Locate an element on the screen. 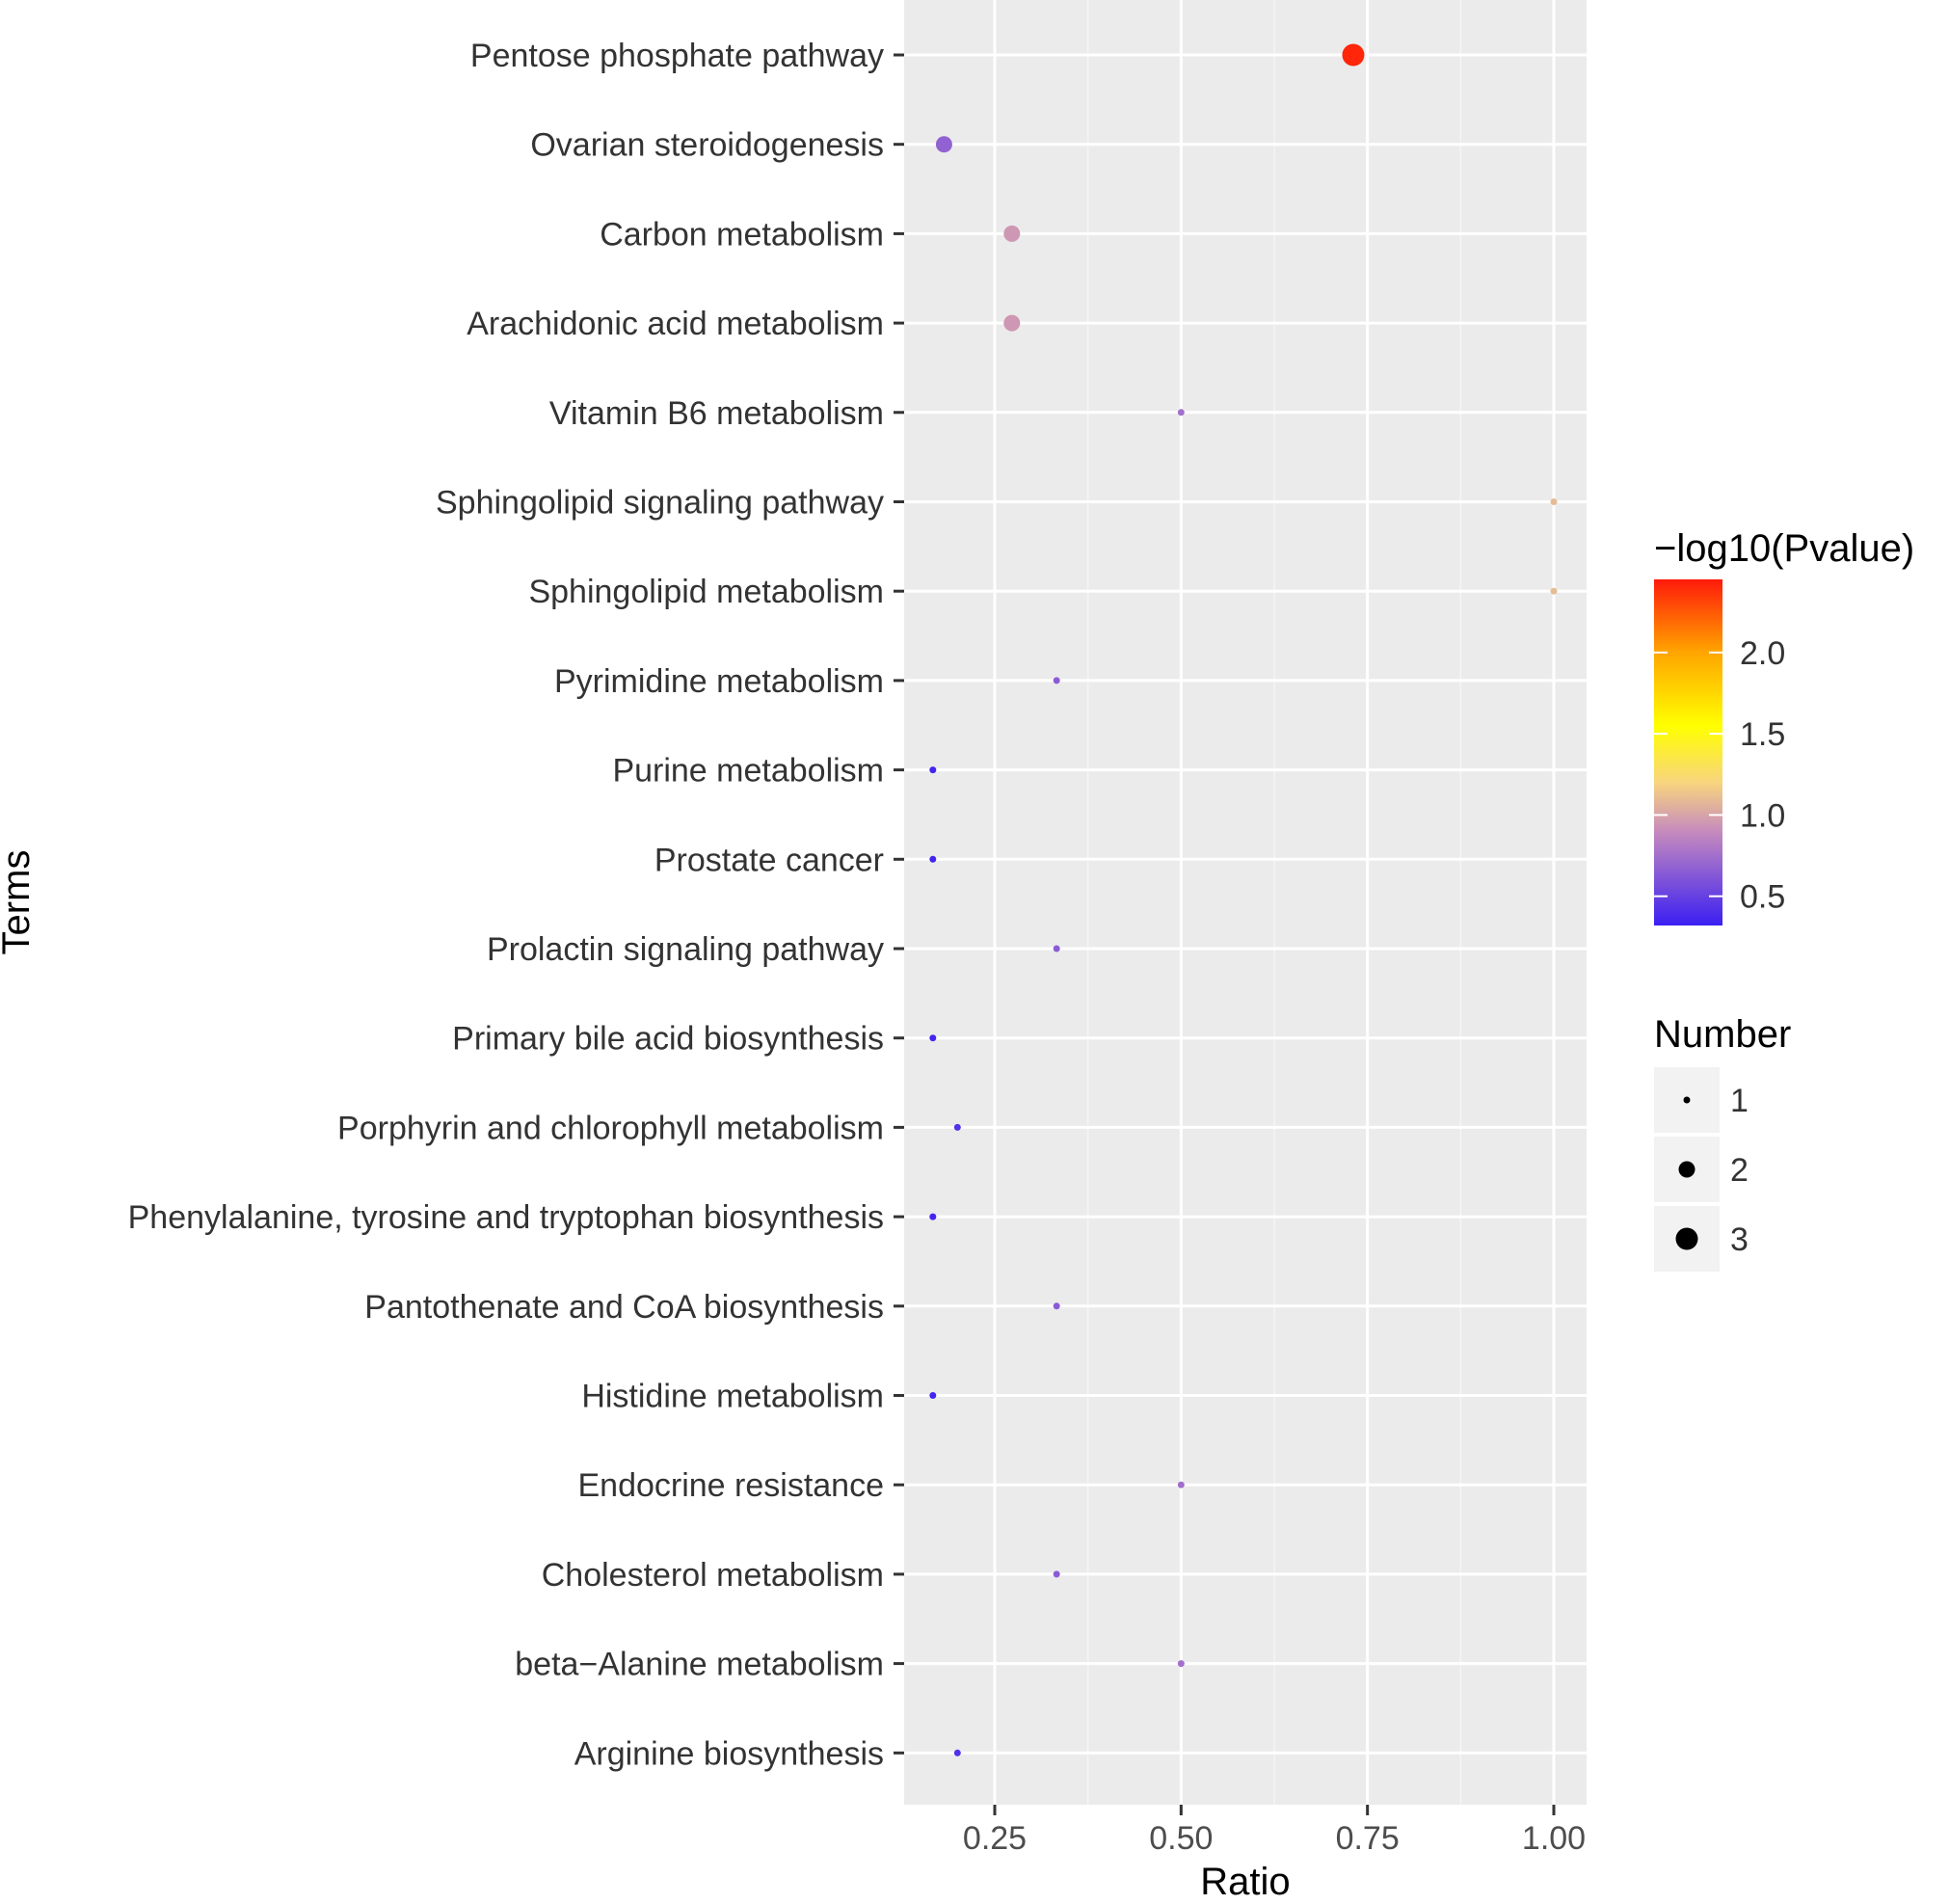 The width and height of the screenshot is (1949, 1904). term-label: Prostate cancer is located at coordinates (769, 860).